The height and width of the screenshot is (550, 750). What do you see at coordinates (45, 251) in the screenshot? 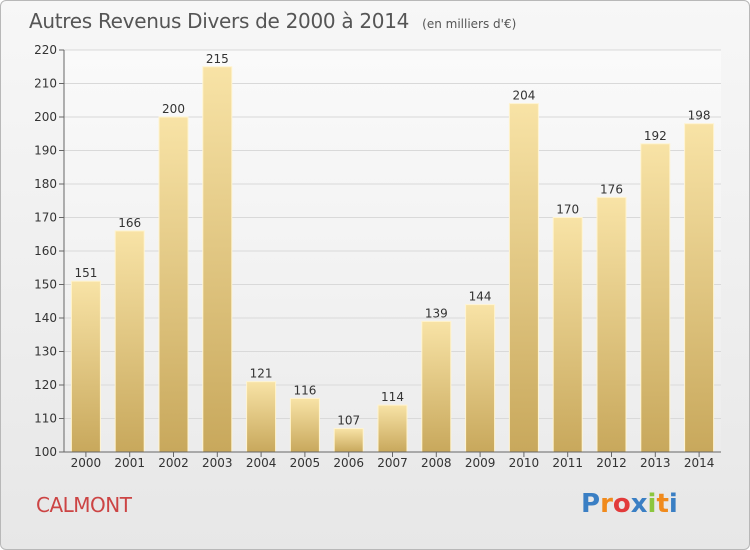
I see `y-tick-label: 160` at bounding box center [45, 251].